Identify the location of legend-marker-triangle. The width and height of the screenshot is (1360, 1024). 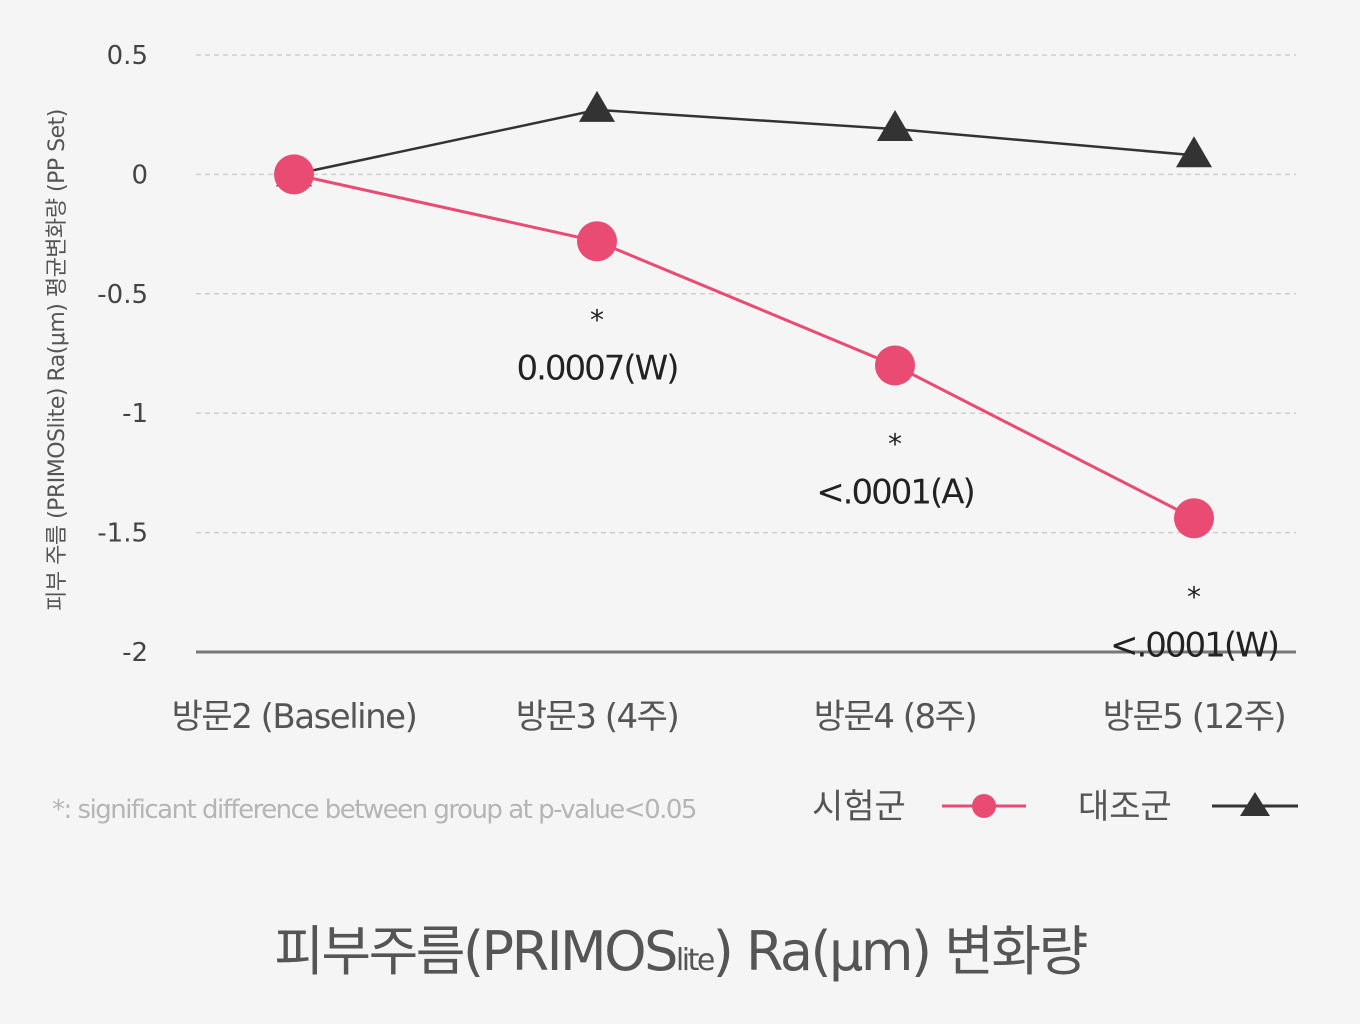
(1255, 804).